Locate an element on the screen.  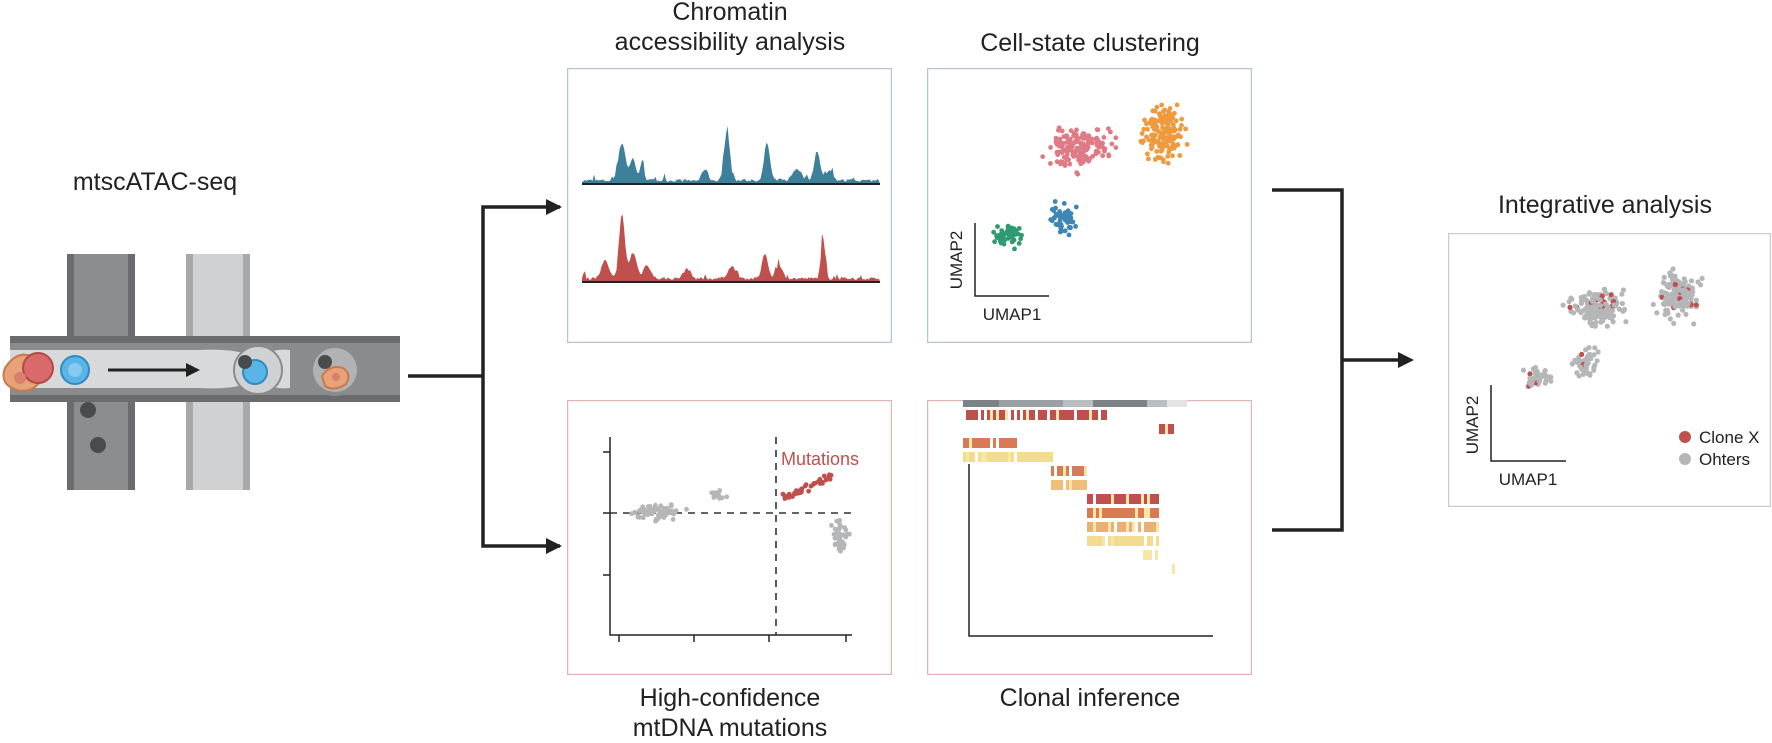
legend-swatch-others is located at coordinates (1685, 459).